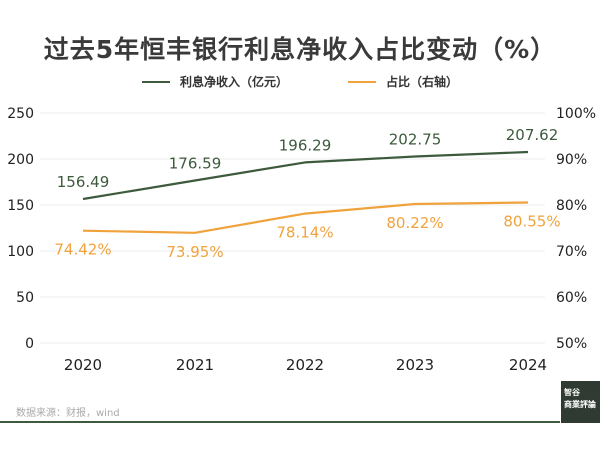  I want to click on legend-swatch-ratio, so click(362, 81).